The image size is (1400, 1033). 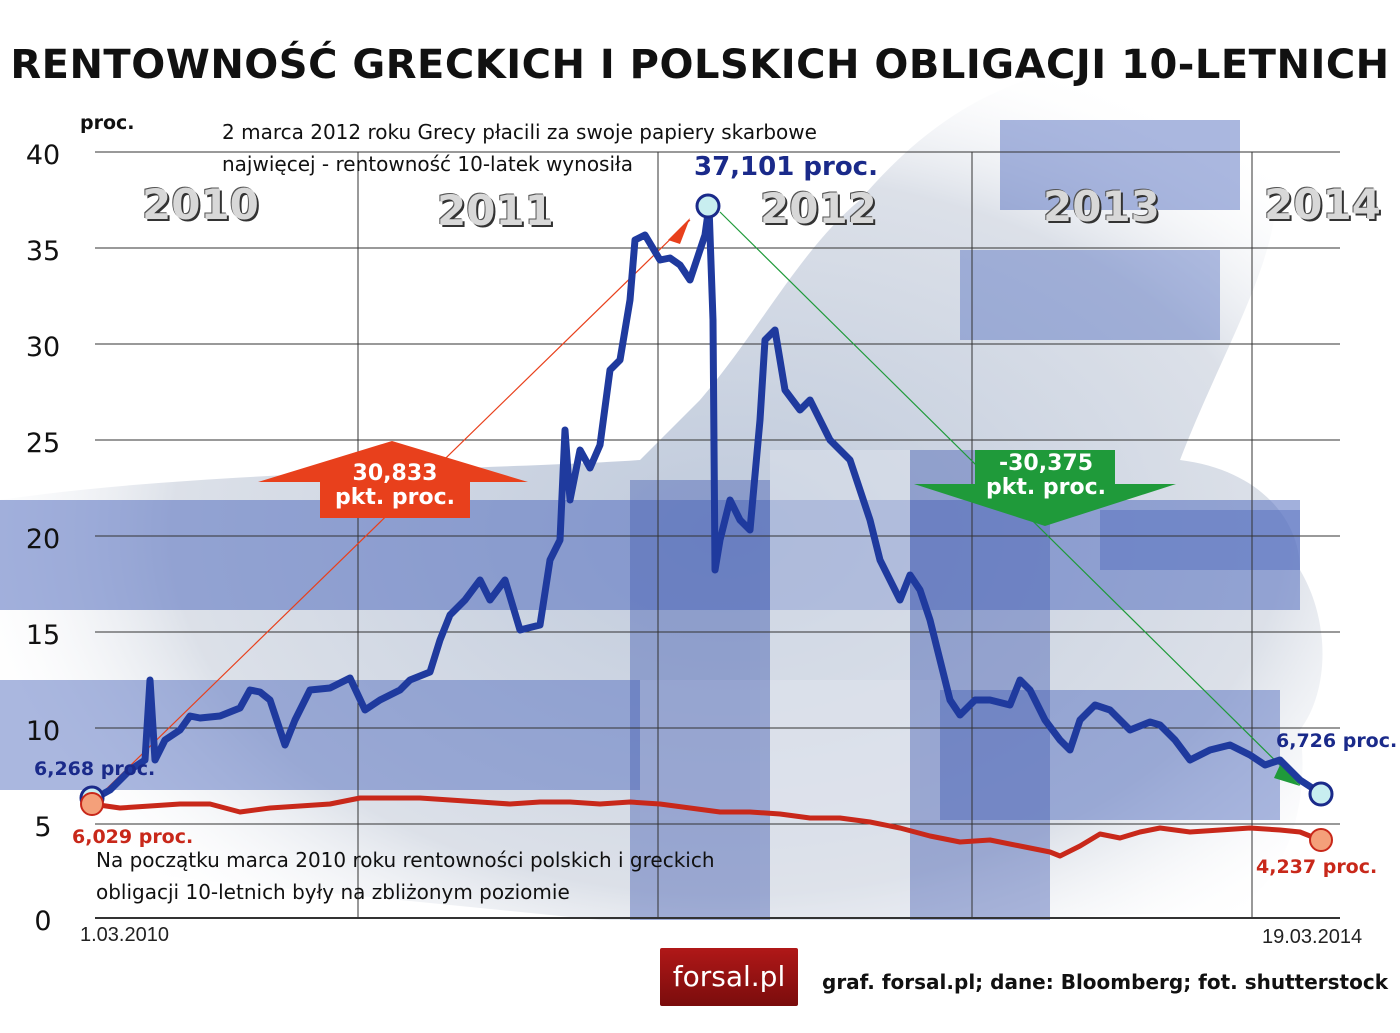 What do you see at coordinates (1321, 840) in the screenshot?
I see `poland-end-marker` at bounding box center [1321, 840].